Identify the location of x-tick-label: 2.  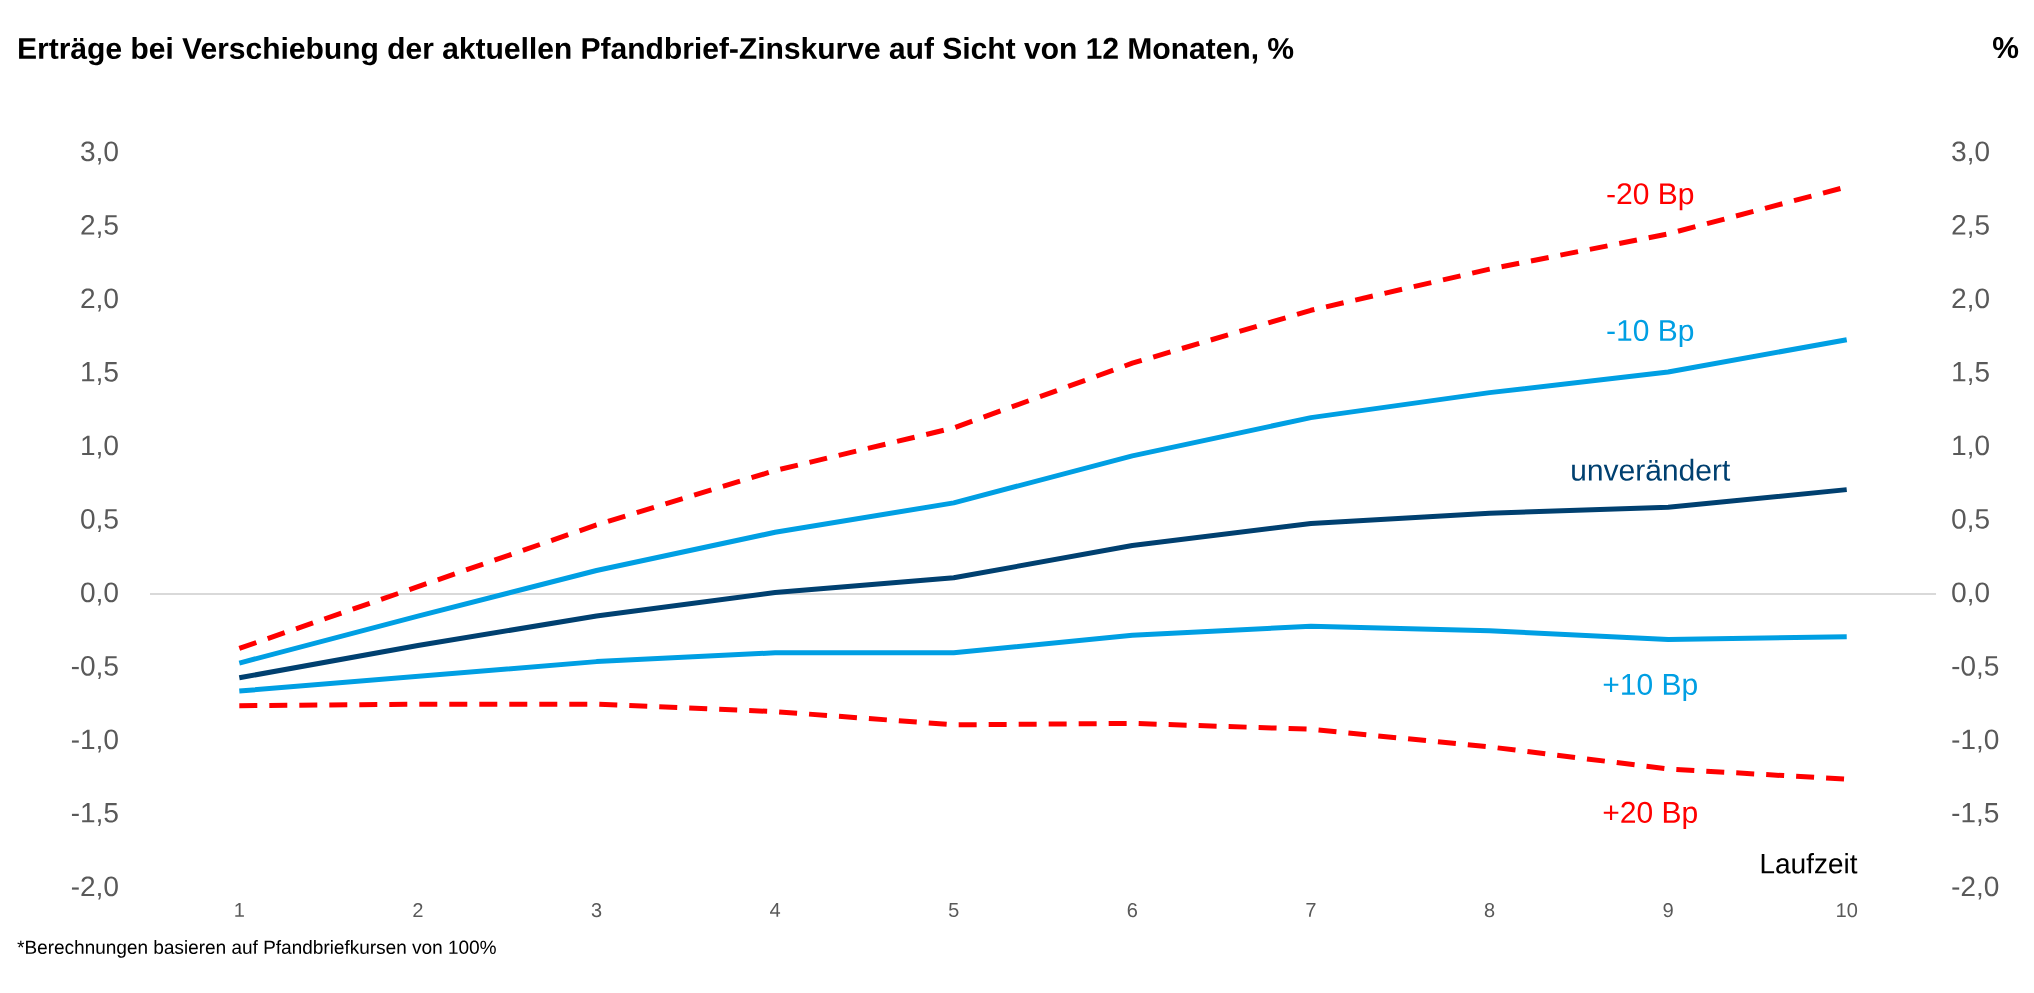
(418, 910).